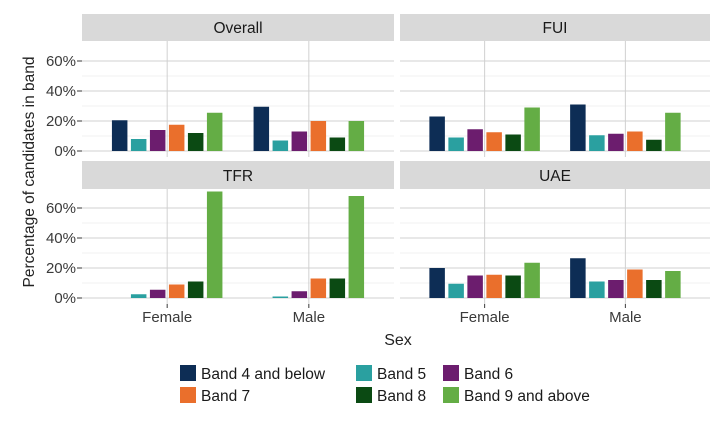 This screenshot has height=438, width=726. I want to click on panel-fui: FUI, so click(555, 85).